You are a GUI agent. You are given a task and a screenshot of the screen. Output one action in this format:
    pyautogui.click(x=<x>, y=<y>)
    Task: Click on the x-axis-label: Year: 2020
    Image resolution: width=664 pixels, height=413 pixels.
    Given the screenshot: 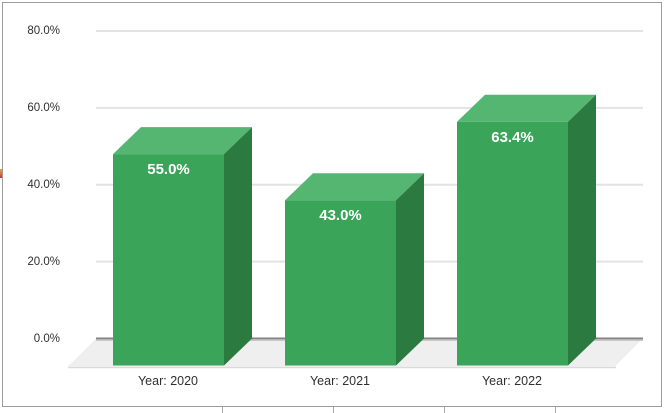 What is the action you would take?
    pyautogui.click(x=168, y=381)
    